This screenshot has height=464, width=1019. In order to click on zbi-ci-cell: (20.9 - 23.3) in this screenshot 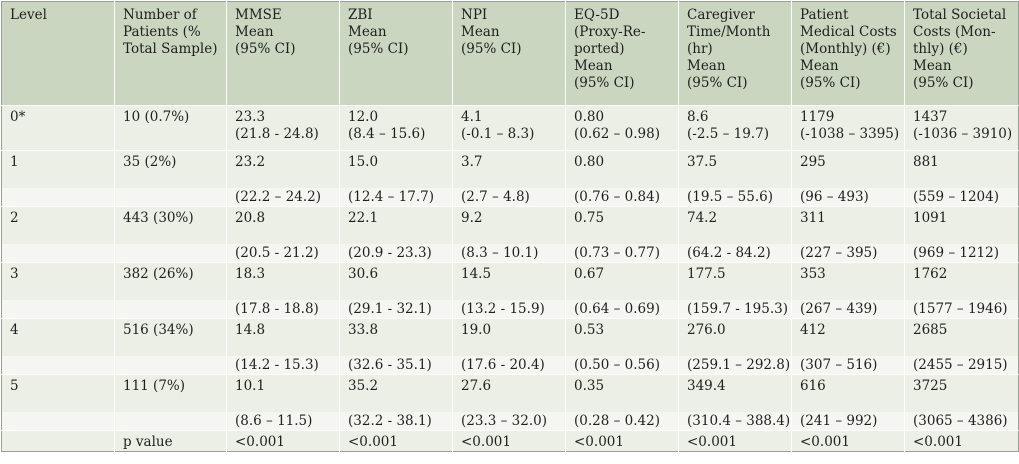, I will do `click(396, 253)`.